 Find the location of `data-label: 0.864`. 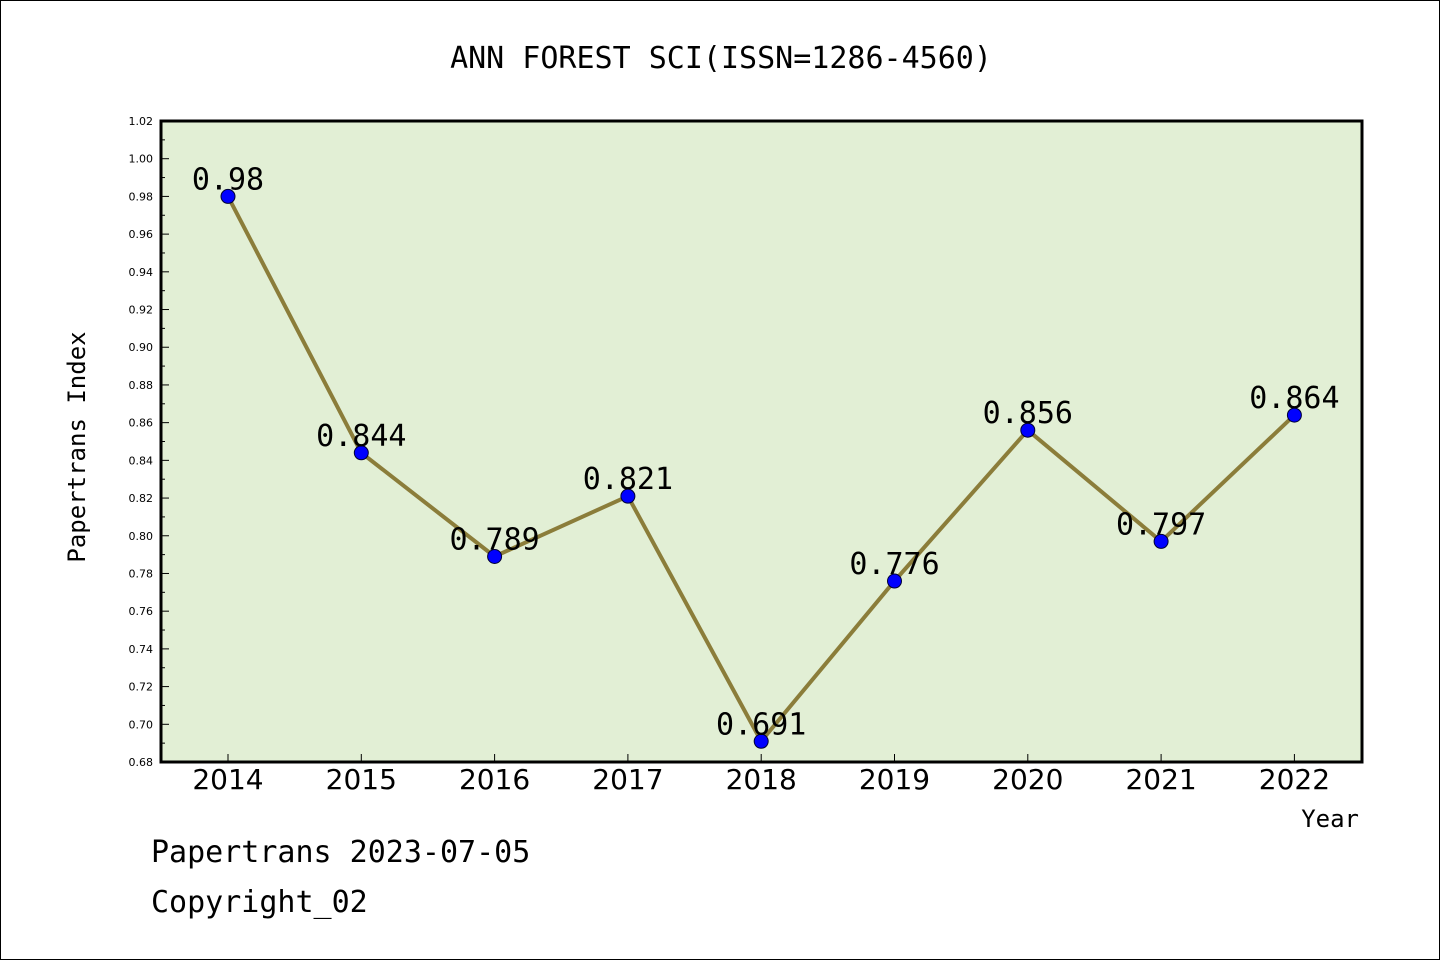

data-label: 0.864 is located at coordinates (1294, 398).